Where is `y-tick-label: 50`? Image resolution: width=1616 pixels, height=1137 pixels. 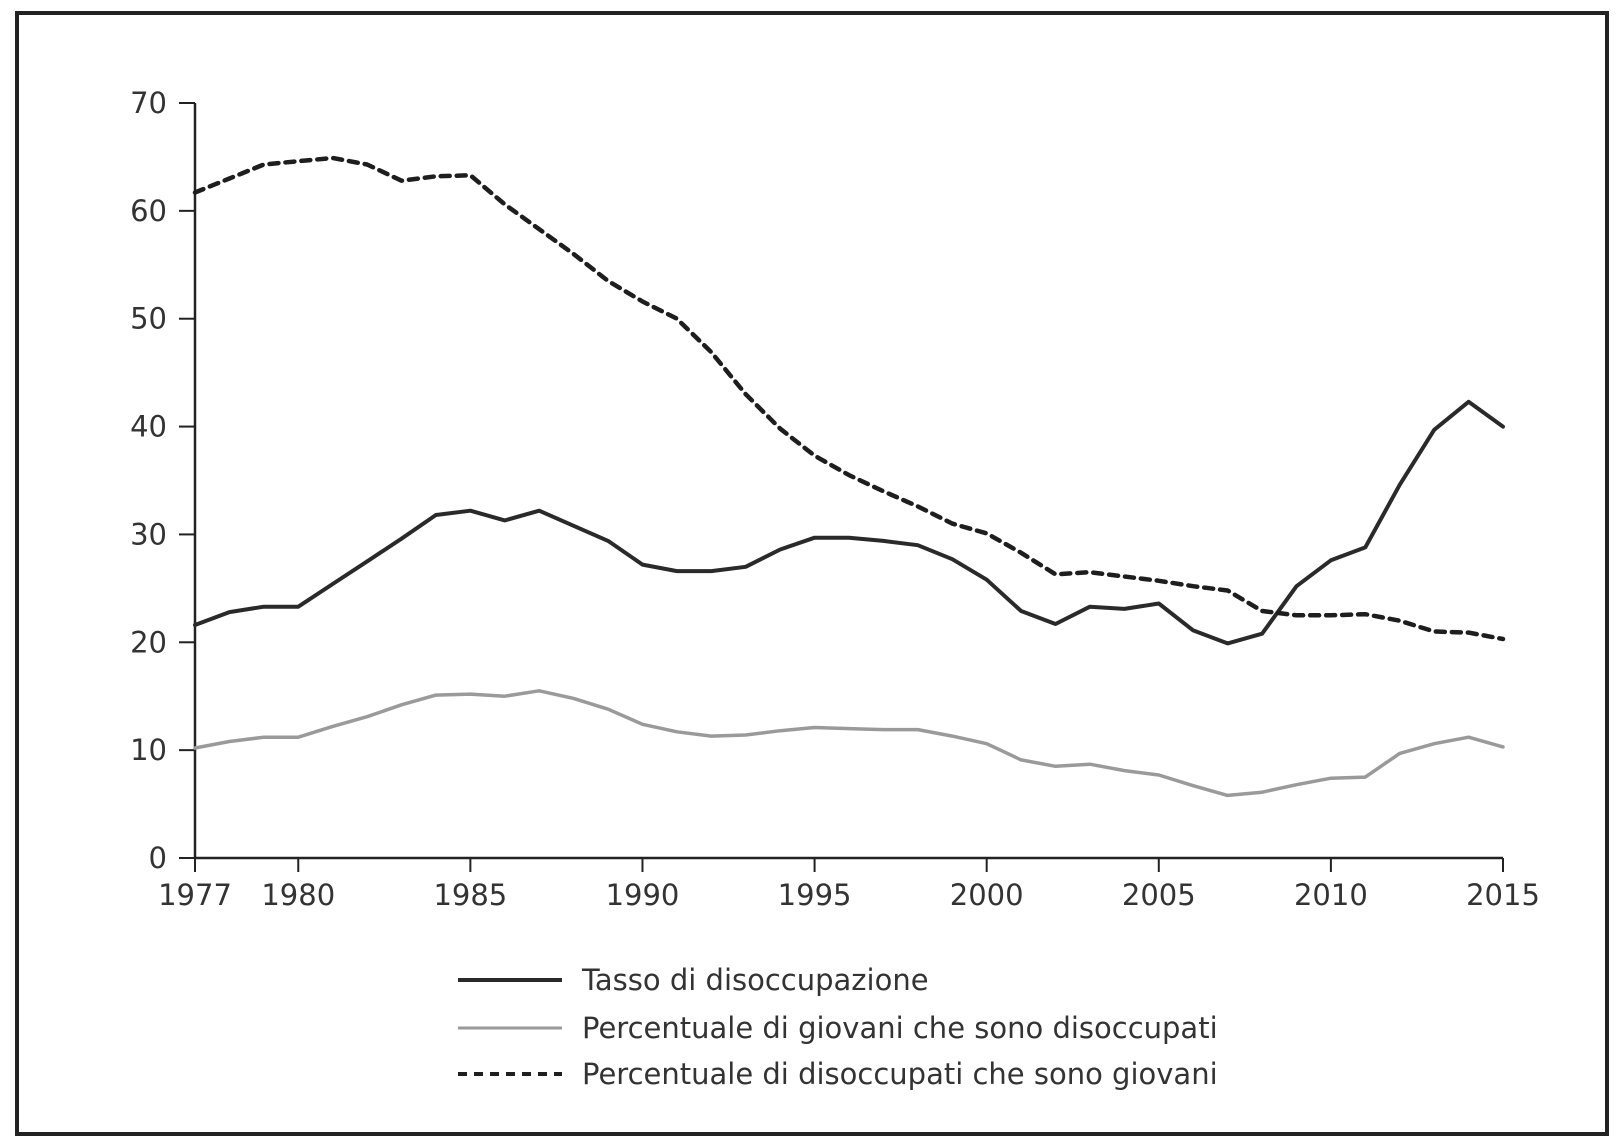
y-tick-label: 50 is located at coordinates (148, 319).